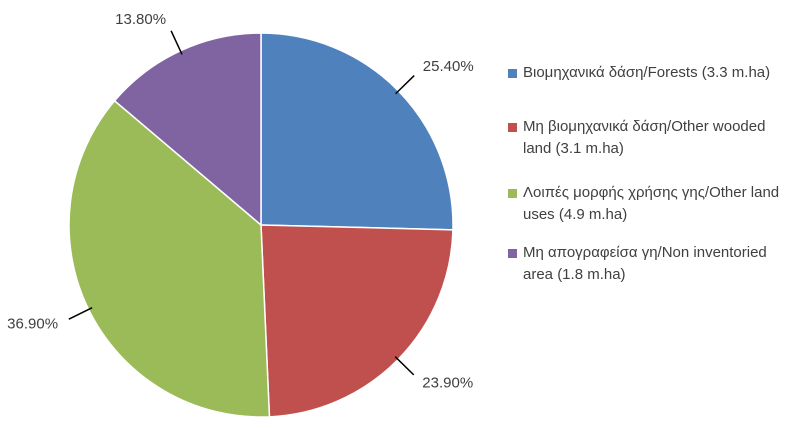 The width and height of the screenshot is (799, 430). I want to click on data-label: 36.90%, so click(32, 323).